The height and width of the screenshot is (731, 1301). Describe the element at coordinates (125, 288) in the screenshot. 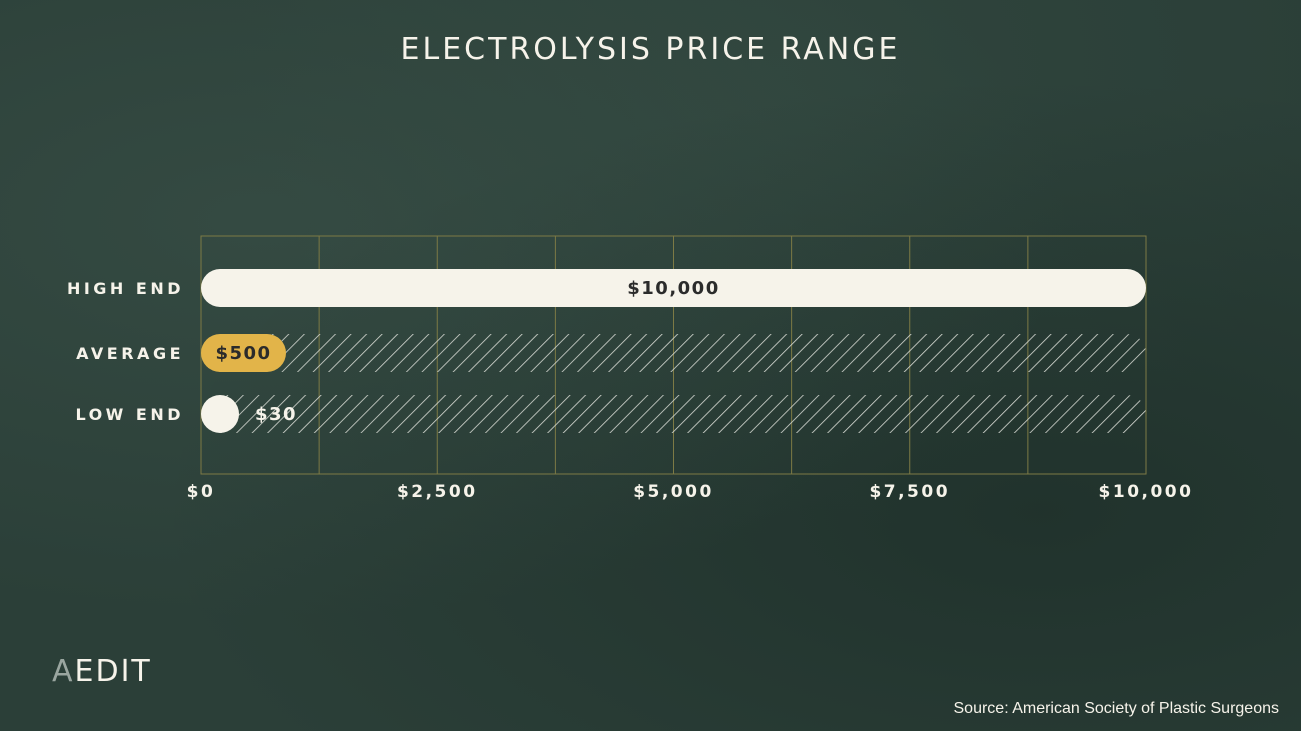

I see `category-label: HIGH END` at that location.